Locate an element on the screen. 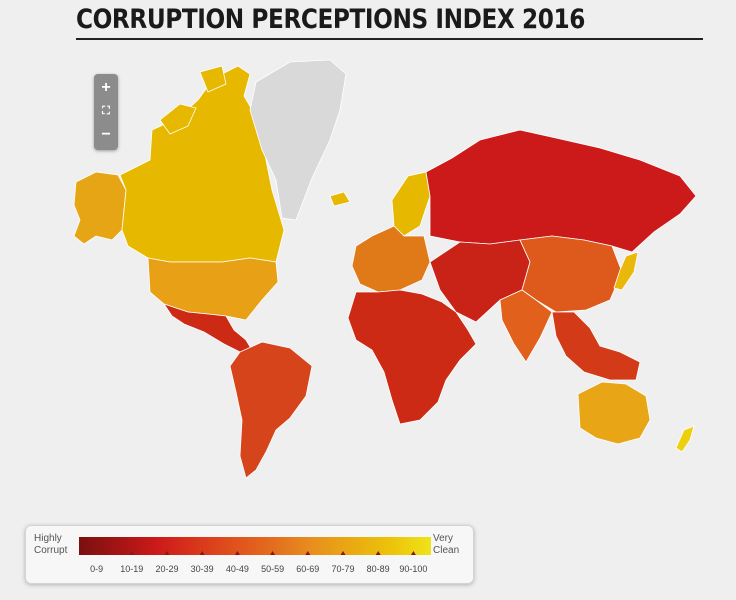 This screenshot has height=600, width=736. region-scandinavia is located at coordinates (380, 204).